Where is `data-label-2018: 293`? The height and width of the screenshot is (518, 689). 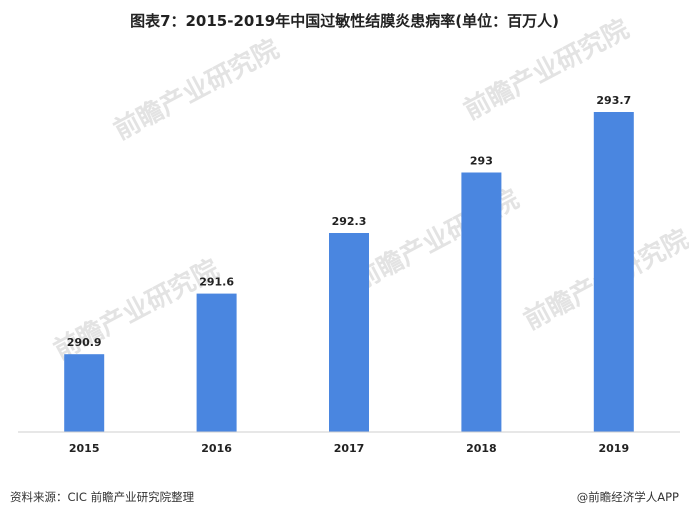 data-label-2018: 293 is located at coordinates (481, 161).